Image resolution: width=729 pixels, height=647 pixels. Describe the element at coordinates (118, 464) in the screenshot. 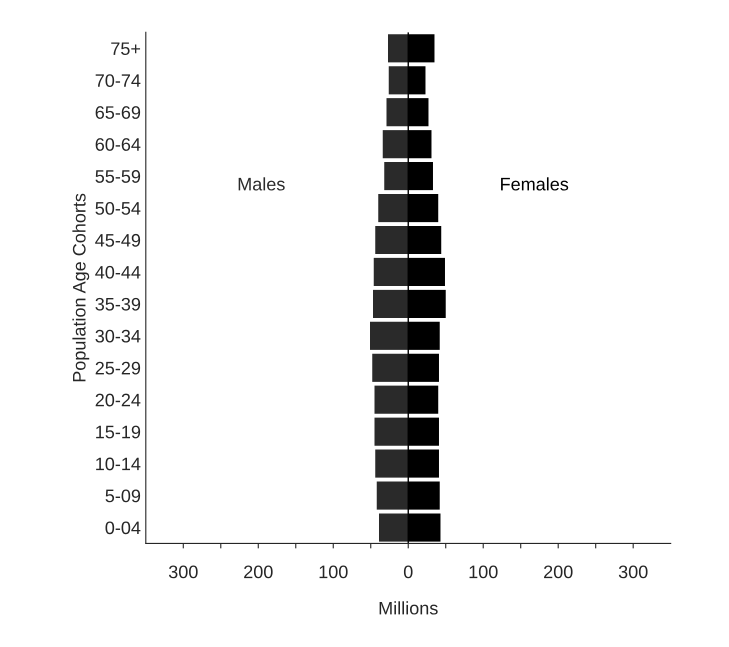

I see `y-tick-label: 10-14` at that location.